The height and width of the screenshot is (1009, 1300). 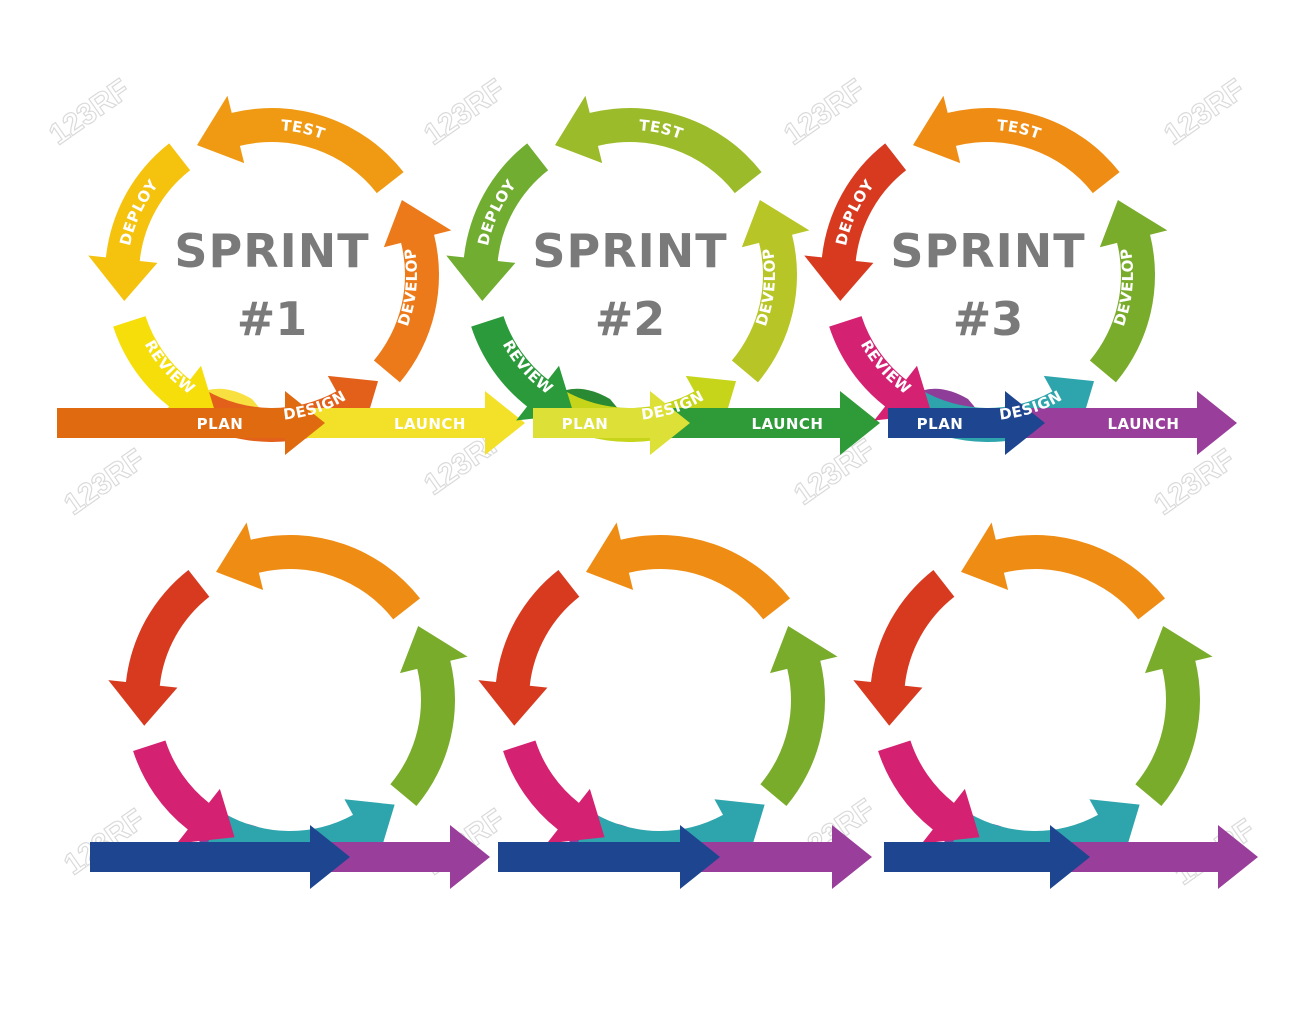 I want to click on sprint-number: #3, so click(x=988, y=319).